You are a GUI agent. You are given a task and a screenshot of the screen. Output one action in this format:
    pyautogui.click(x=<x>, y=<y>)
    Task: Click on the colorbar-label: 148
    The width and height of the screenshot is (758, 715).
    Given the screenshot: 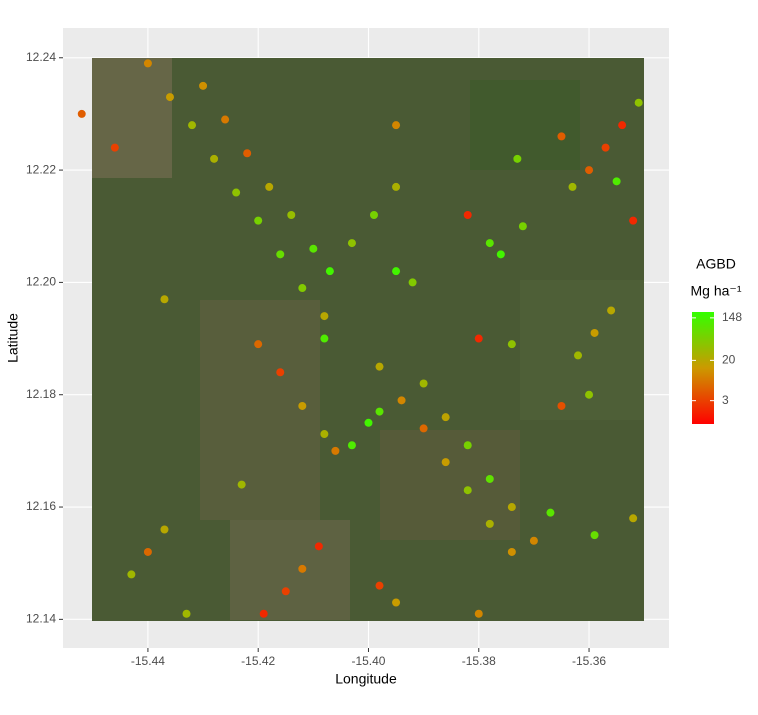 What is the action you would take?
    pyautogui.click(x=732, y=317)
    